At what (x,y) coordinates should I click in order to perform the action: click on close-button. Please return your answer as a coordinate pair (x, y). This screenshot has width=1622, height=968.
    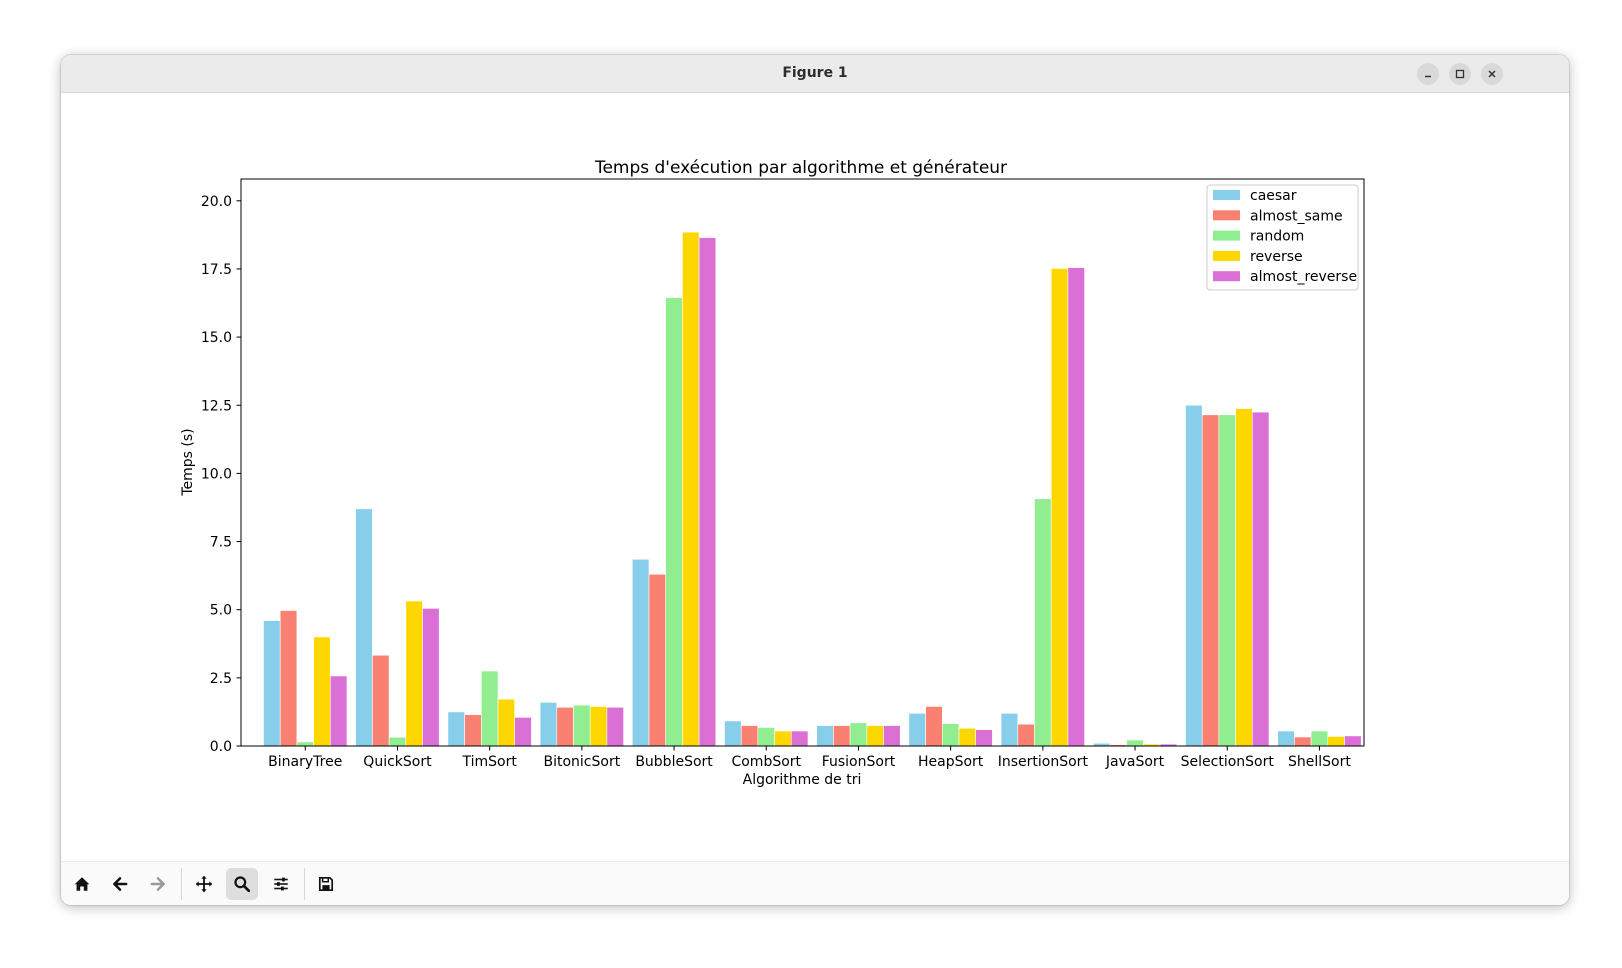
    Looking at the image, I should click on (1492, 74).